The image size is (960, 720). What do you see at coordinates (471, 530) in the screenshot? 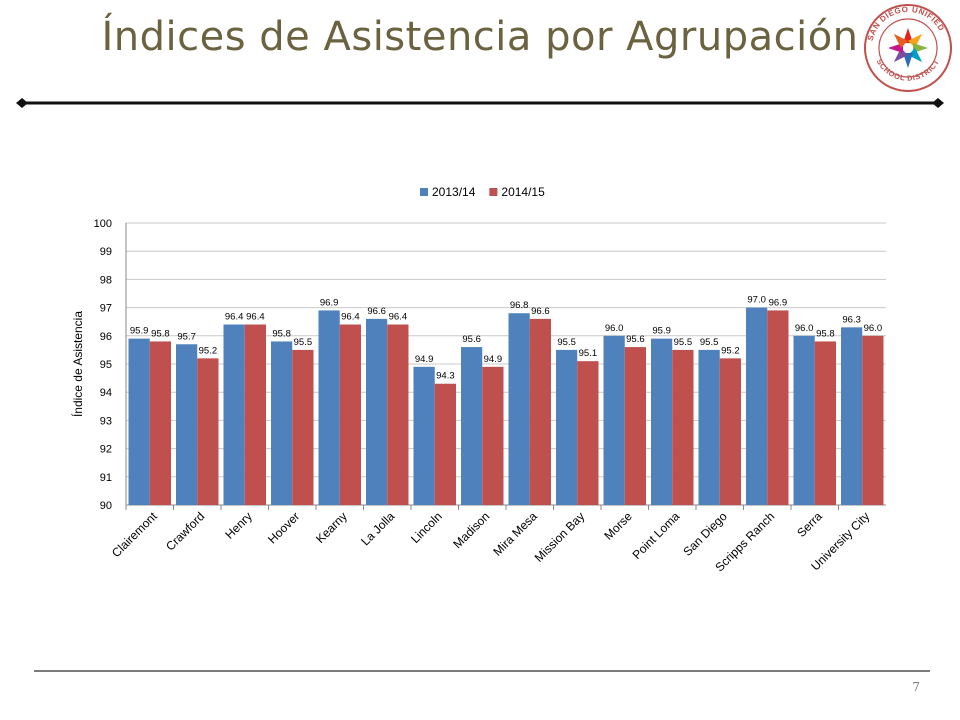
I see `x-tick-label: Madison` at bounding box center [471, 530].